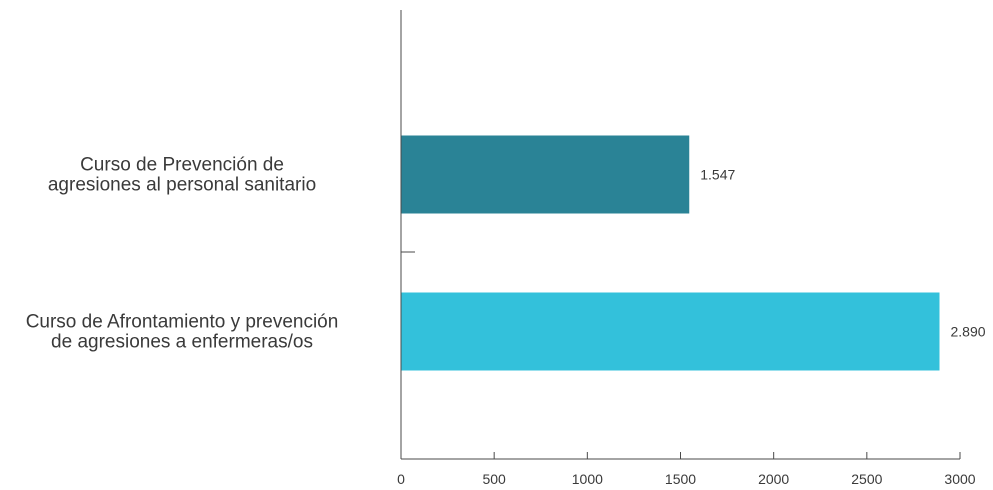 Image resolution: width=993 pixels, height=490 pixels. I want to click on x-axis-ticks: 0 500 1000 1500 2000 2500 3000, so click(686, 469).